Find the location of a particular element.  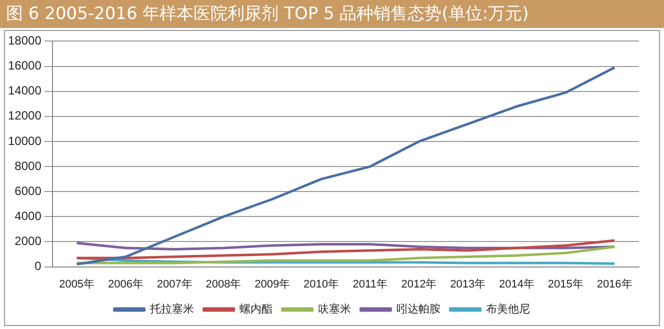

x-tick-label: 2012年 is located at coordinates (419, 284).